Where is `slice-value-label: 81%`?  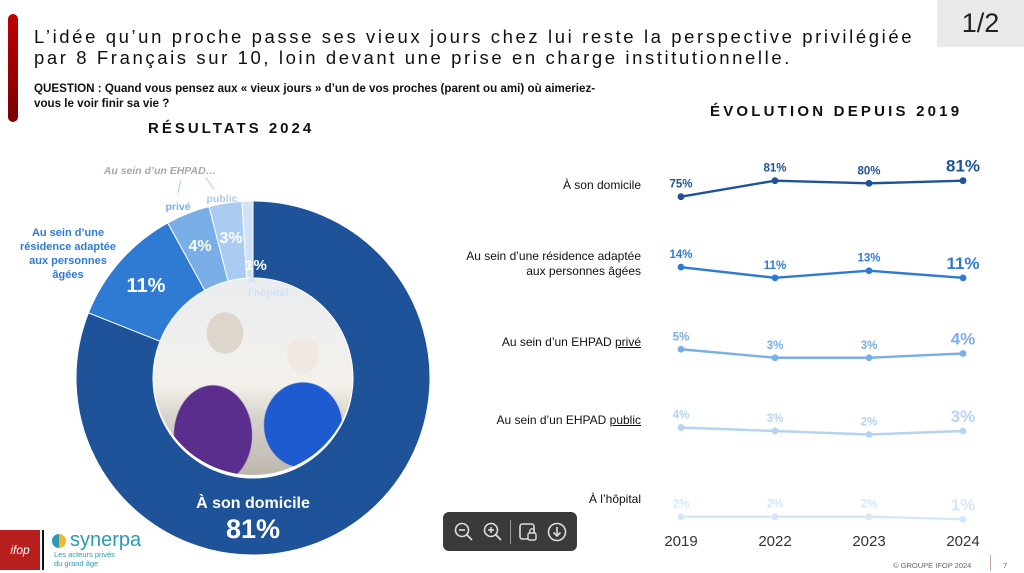
slice-value-label: 81% is located at coordinates (253, 529).